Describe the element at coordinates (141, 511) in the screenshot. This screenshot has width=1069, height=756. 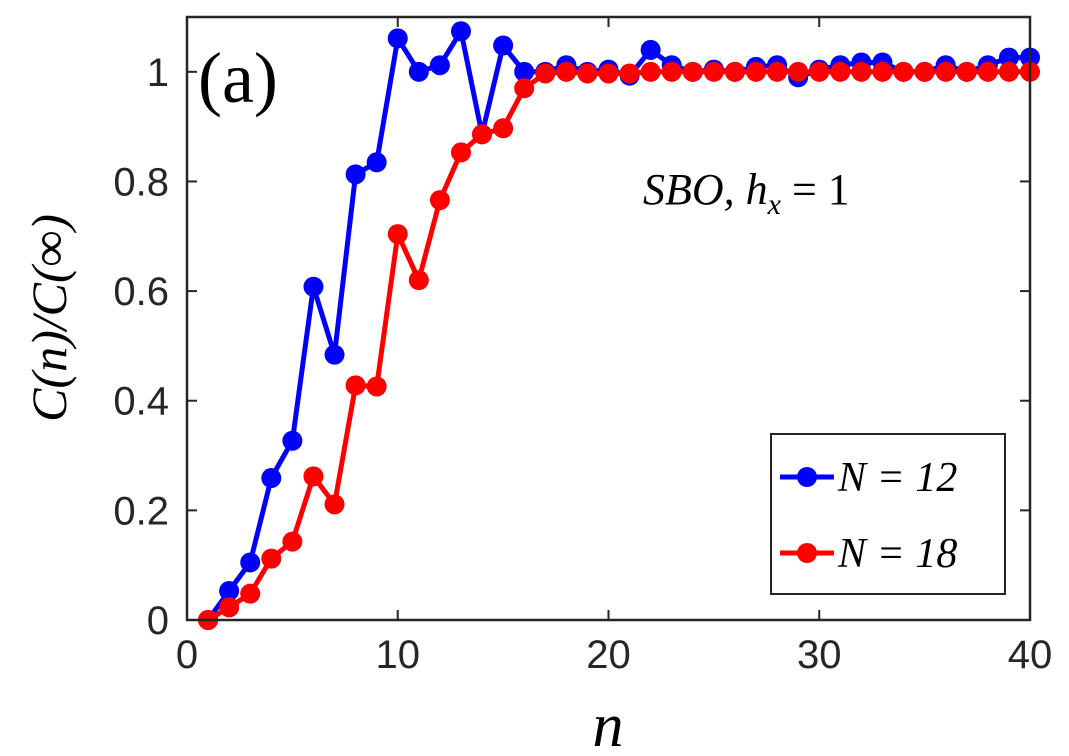
I see `y-tick-label: 0.2` at that location.